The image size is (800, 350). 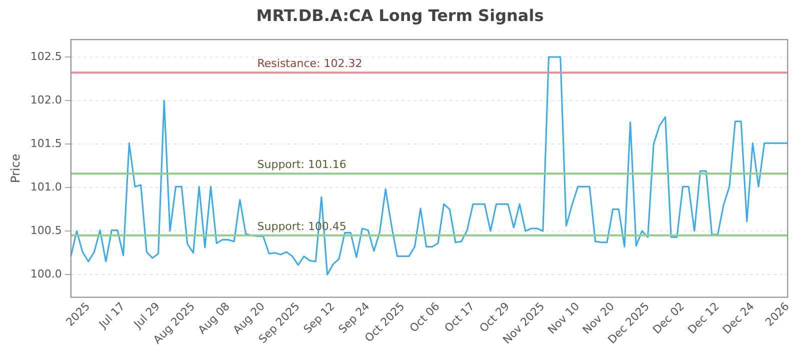 I want to click on x-tick-label: Jul 17, so click(x=112, y=316).